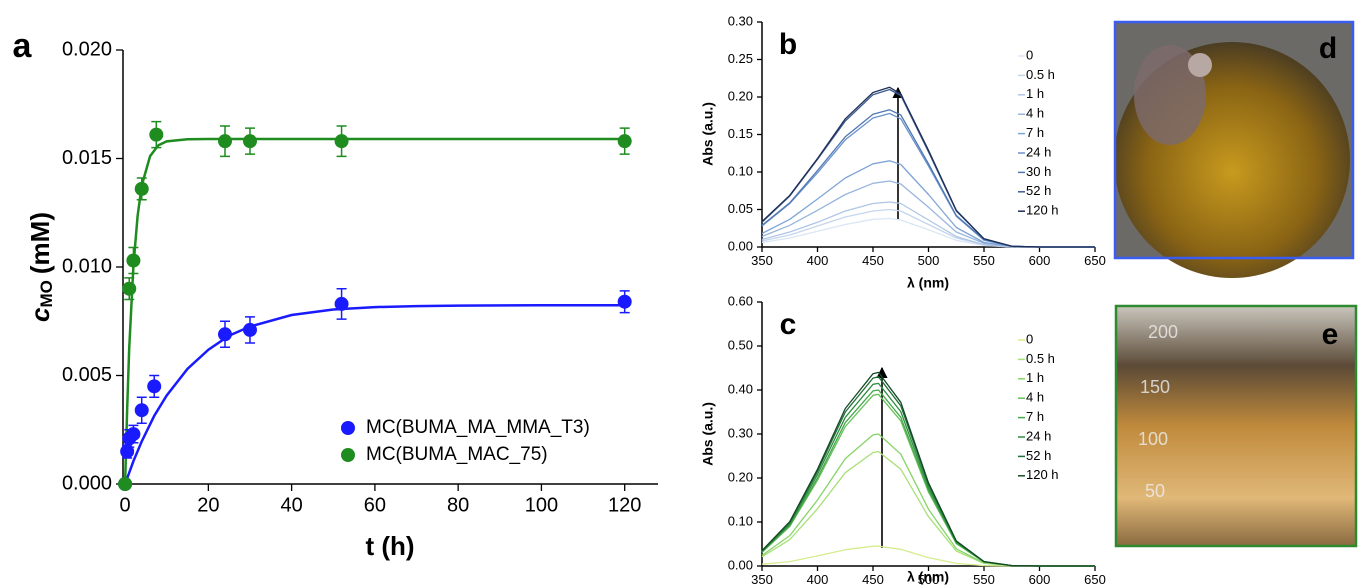 This screenshot has width=1360, height=586. Describe the element at coordinates (1200, 65) in the screenshot. I see `photo-bubble` at that location.